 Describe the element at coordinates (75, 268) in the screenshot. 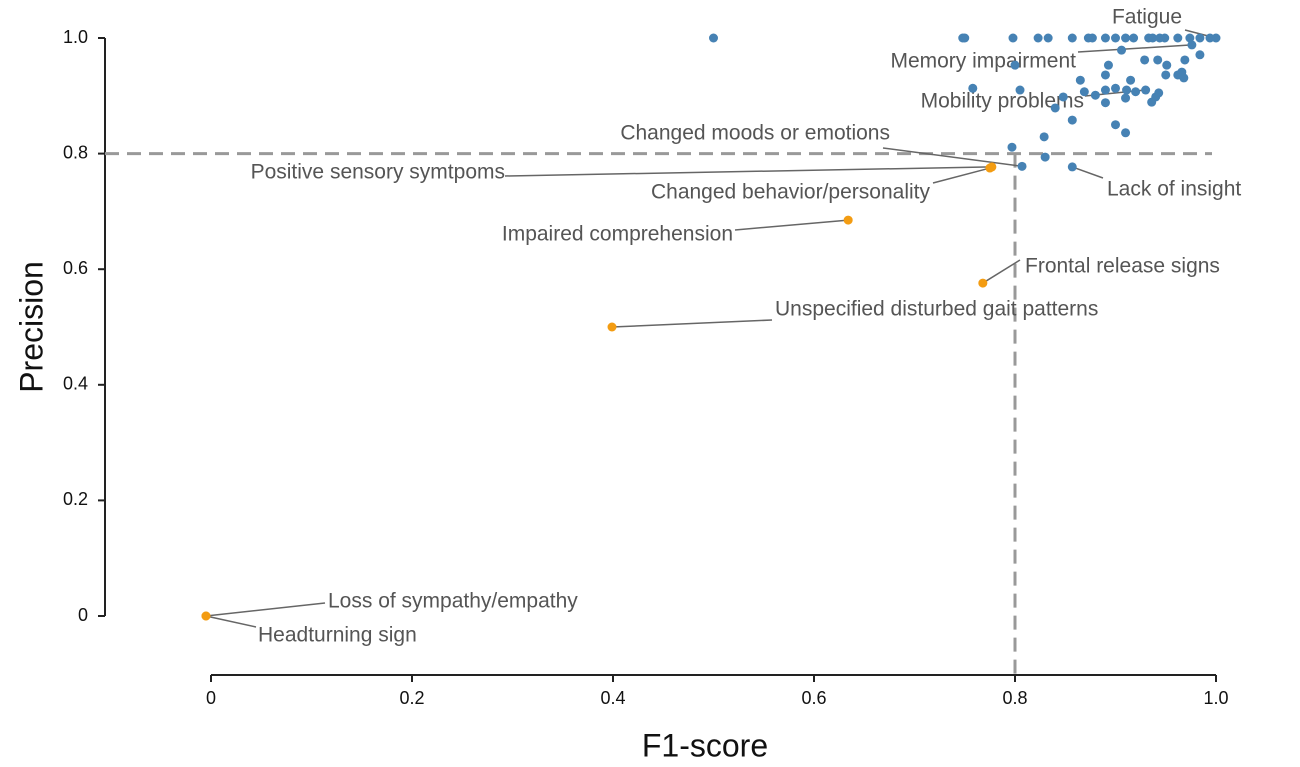

I see `y-tick-label: 0.6` at that location.